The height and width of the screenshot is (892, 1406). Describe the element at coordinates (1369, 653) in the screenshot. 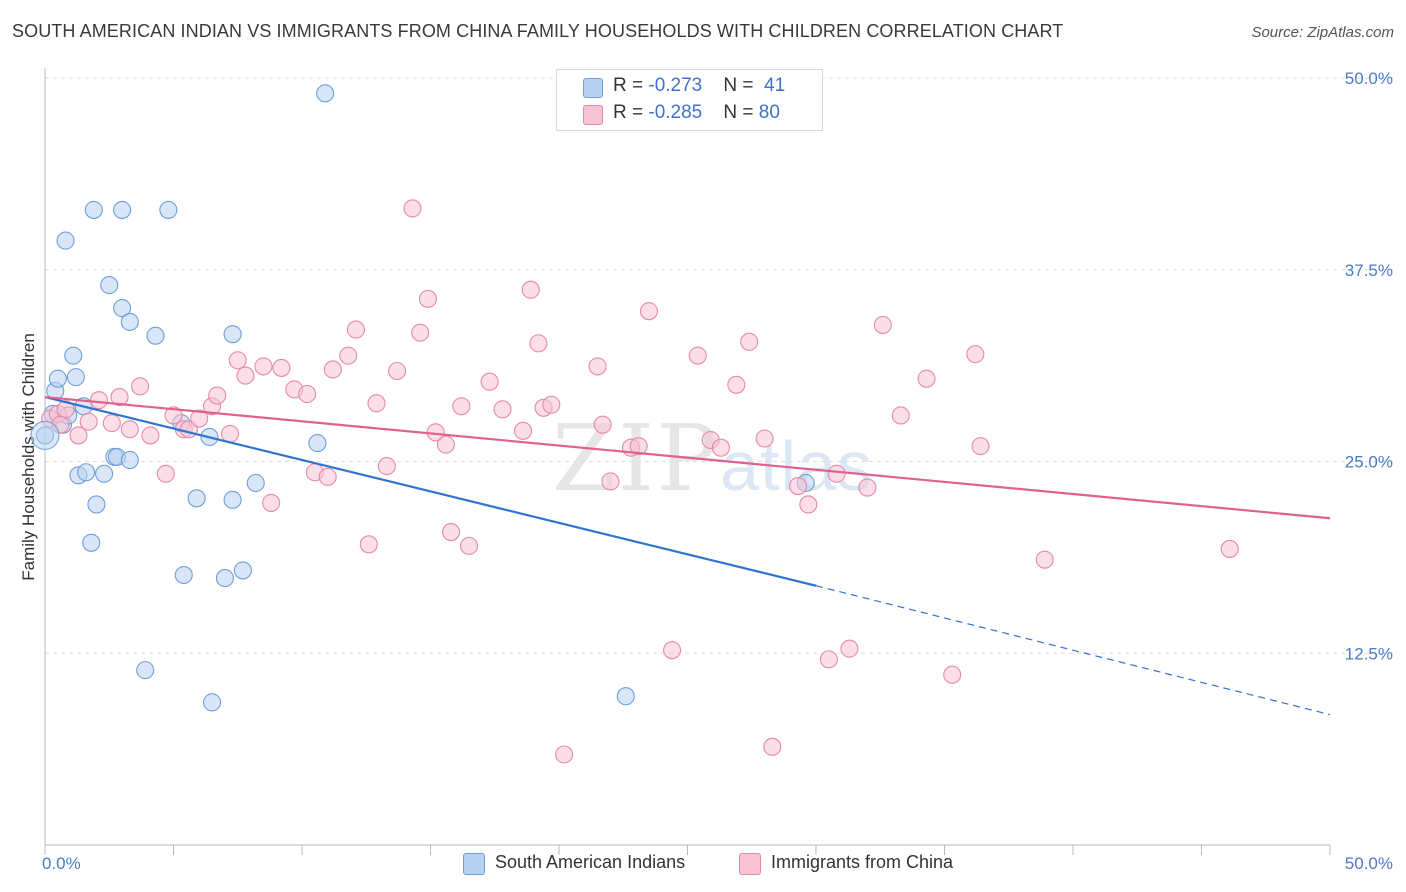

I see `y-tick-label: 12.5%` at that location.